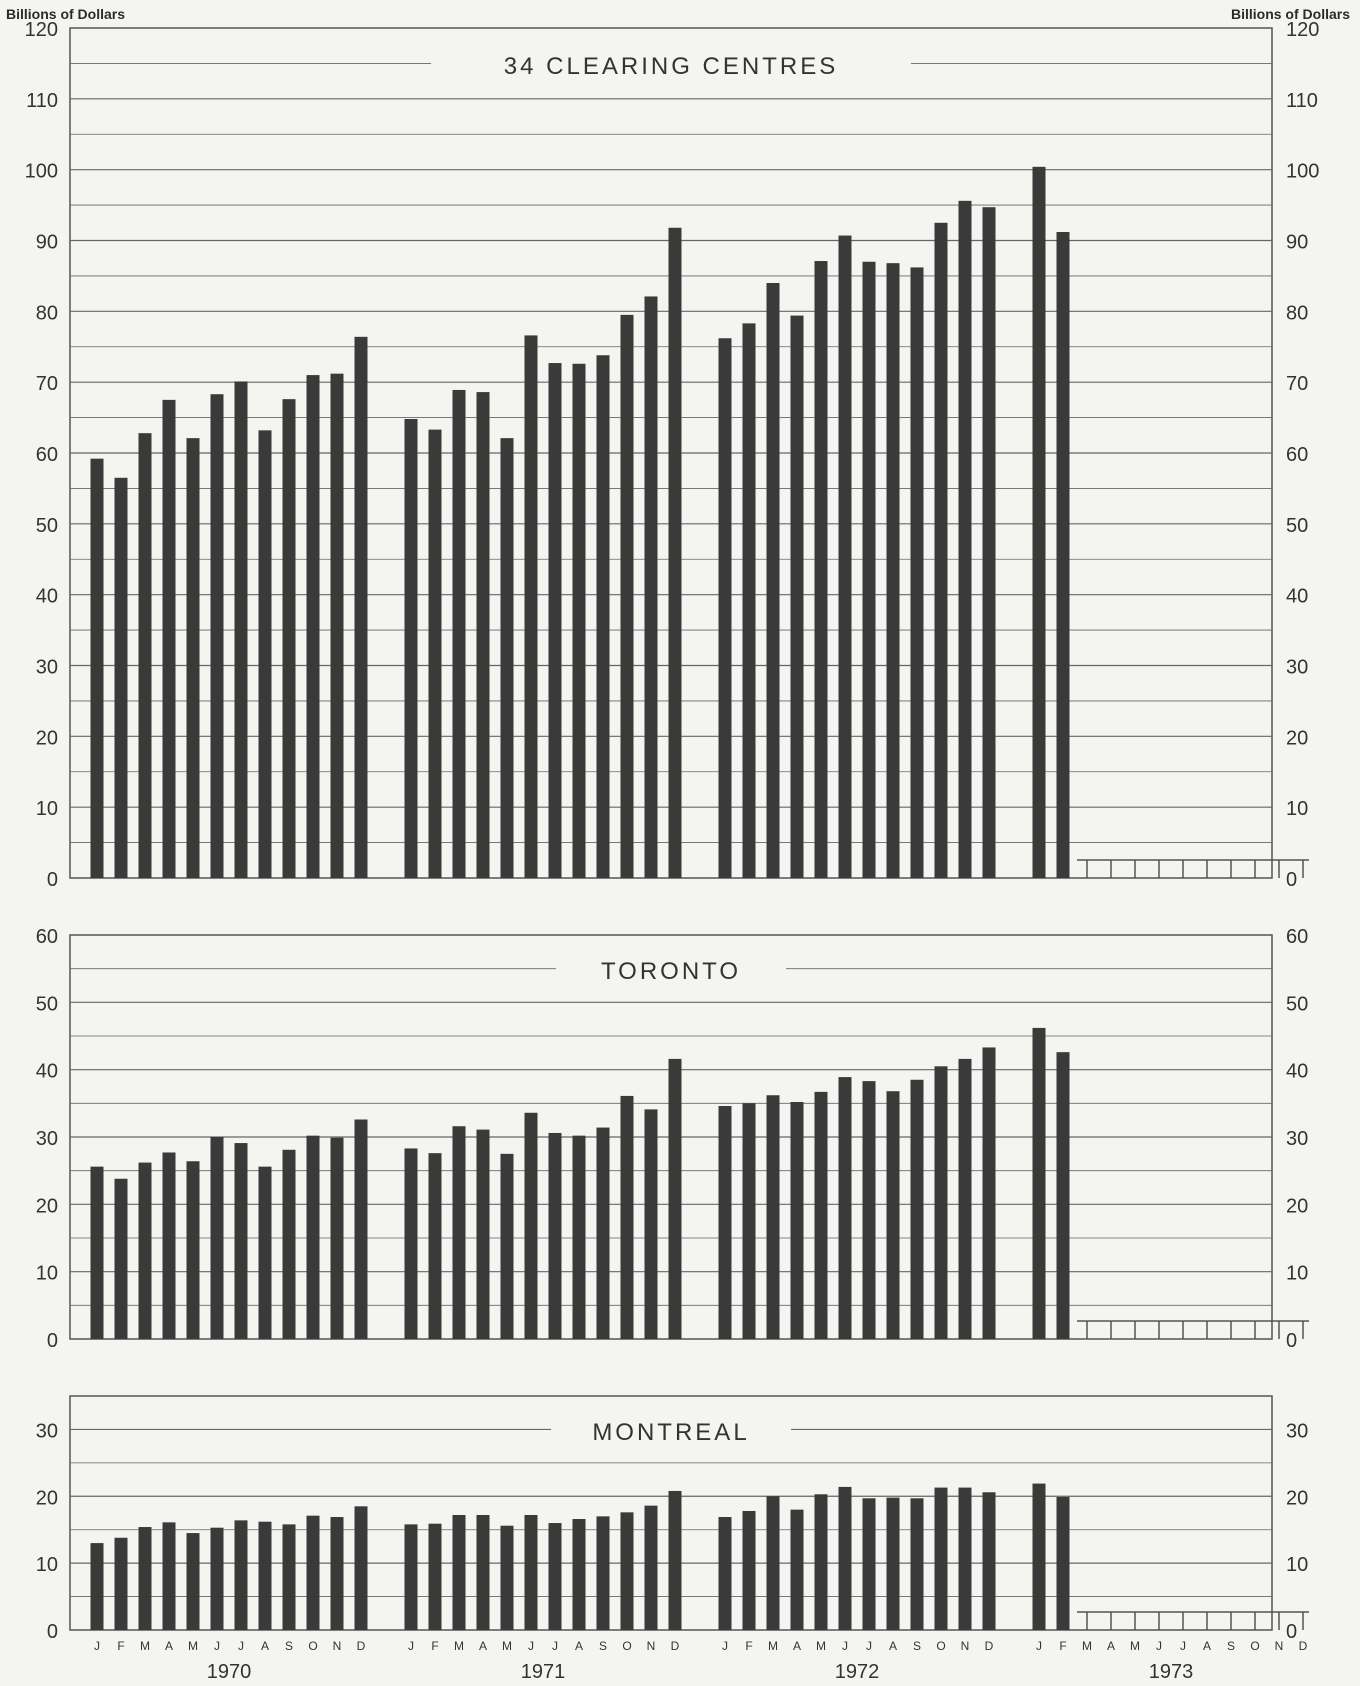 The image size is (1360, 1686). What do you see at coordinates (1297, 526) in the screenshot?
I see `y-tick-label-right: 50` at bounding box center [1297, 526].